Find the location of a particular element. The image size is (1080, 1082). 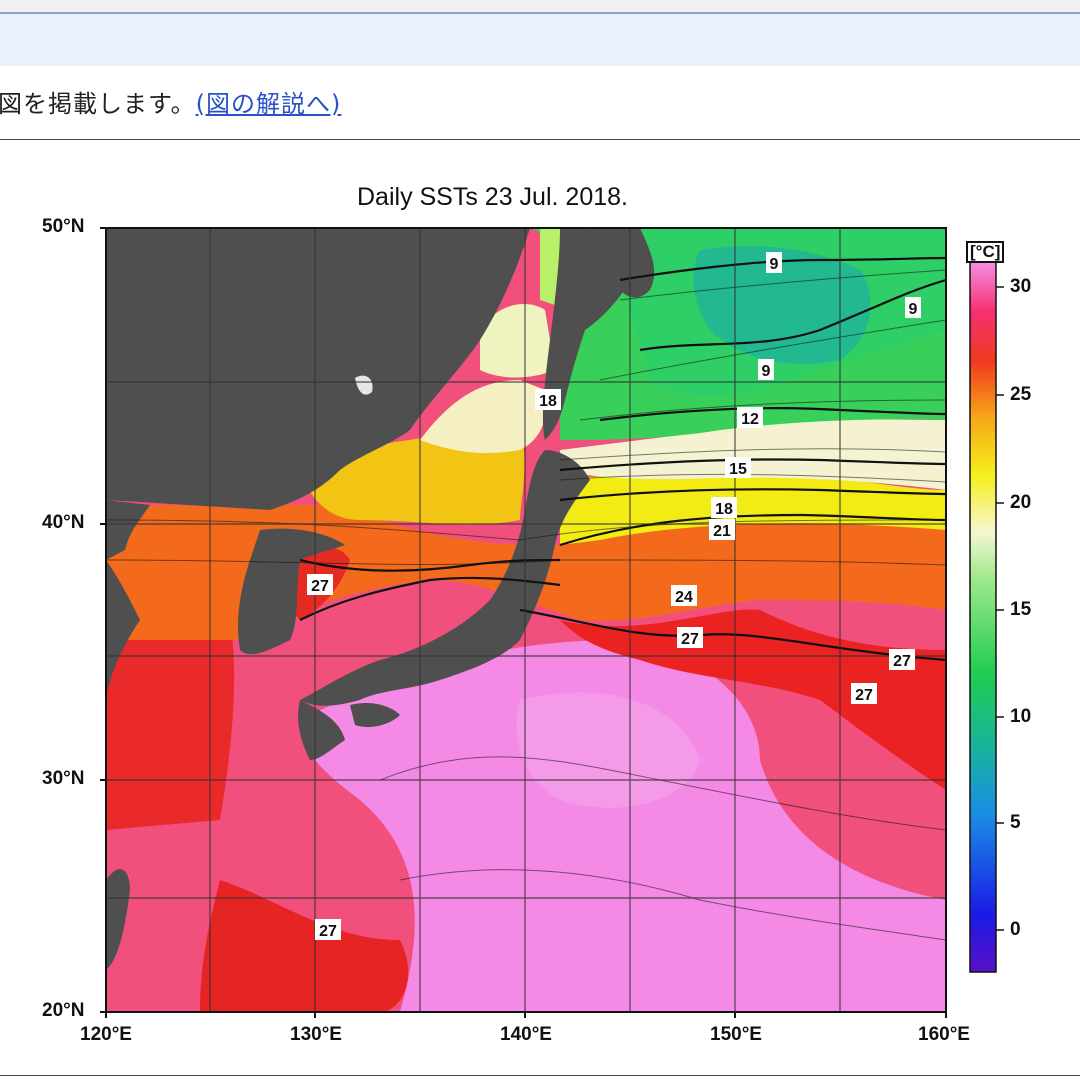

colorbar-tick-10: 10 is located at coordinates (1021, 716).